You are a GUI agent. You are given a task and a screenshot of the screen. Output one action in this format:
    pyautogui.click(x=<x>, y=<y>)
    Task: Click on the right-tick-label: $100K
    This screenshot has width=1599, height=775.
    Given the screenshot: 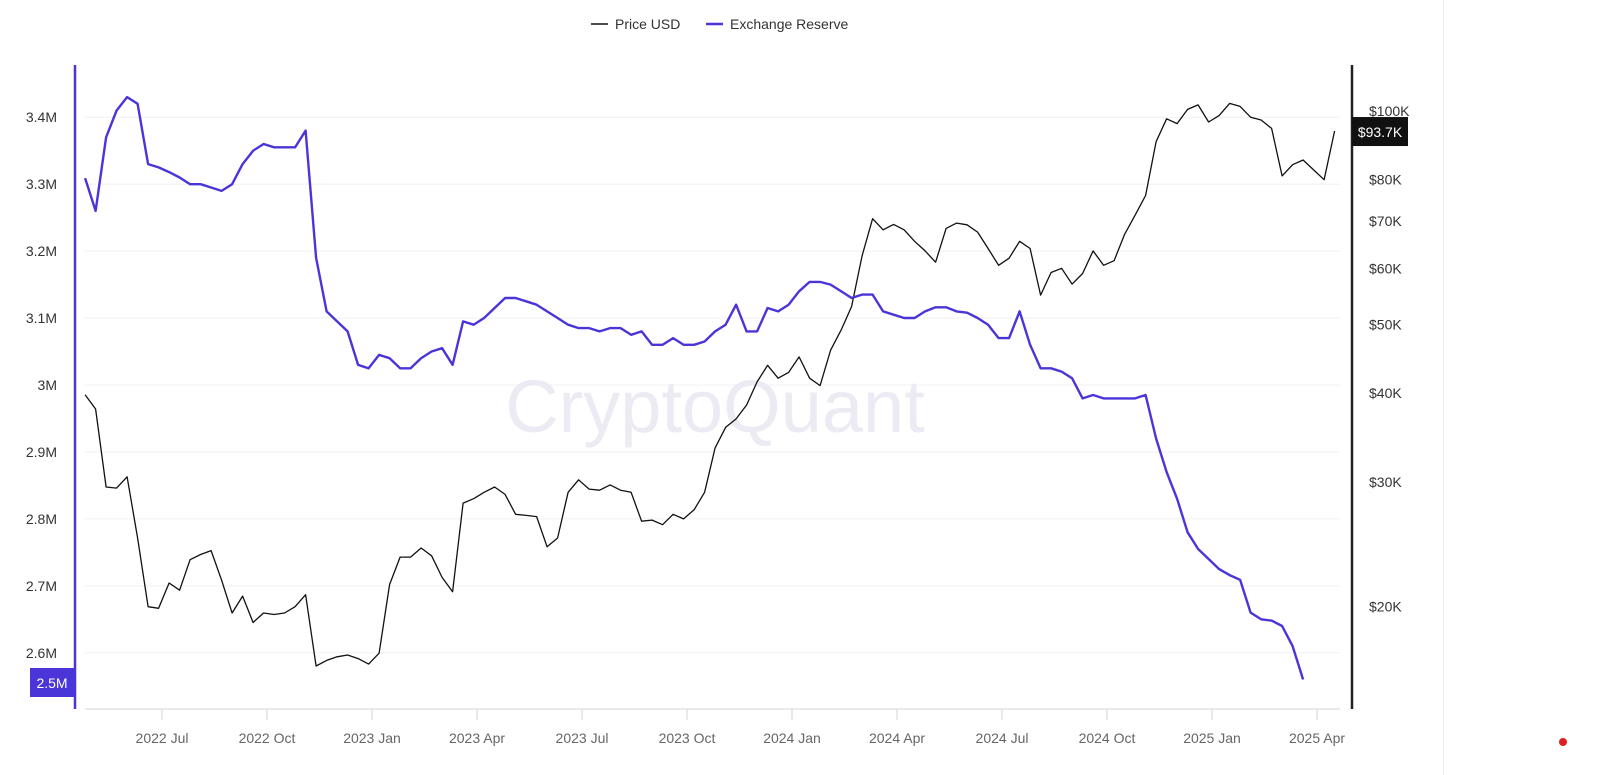 What is the action you would take?
    pyautogui.click(x=1389, y=111)
    